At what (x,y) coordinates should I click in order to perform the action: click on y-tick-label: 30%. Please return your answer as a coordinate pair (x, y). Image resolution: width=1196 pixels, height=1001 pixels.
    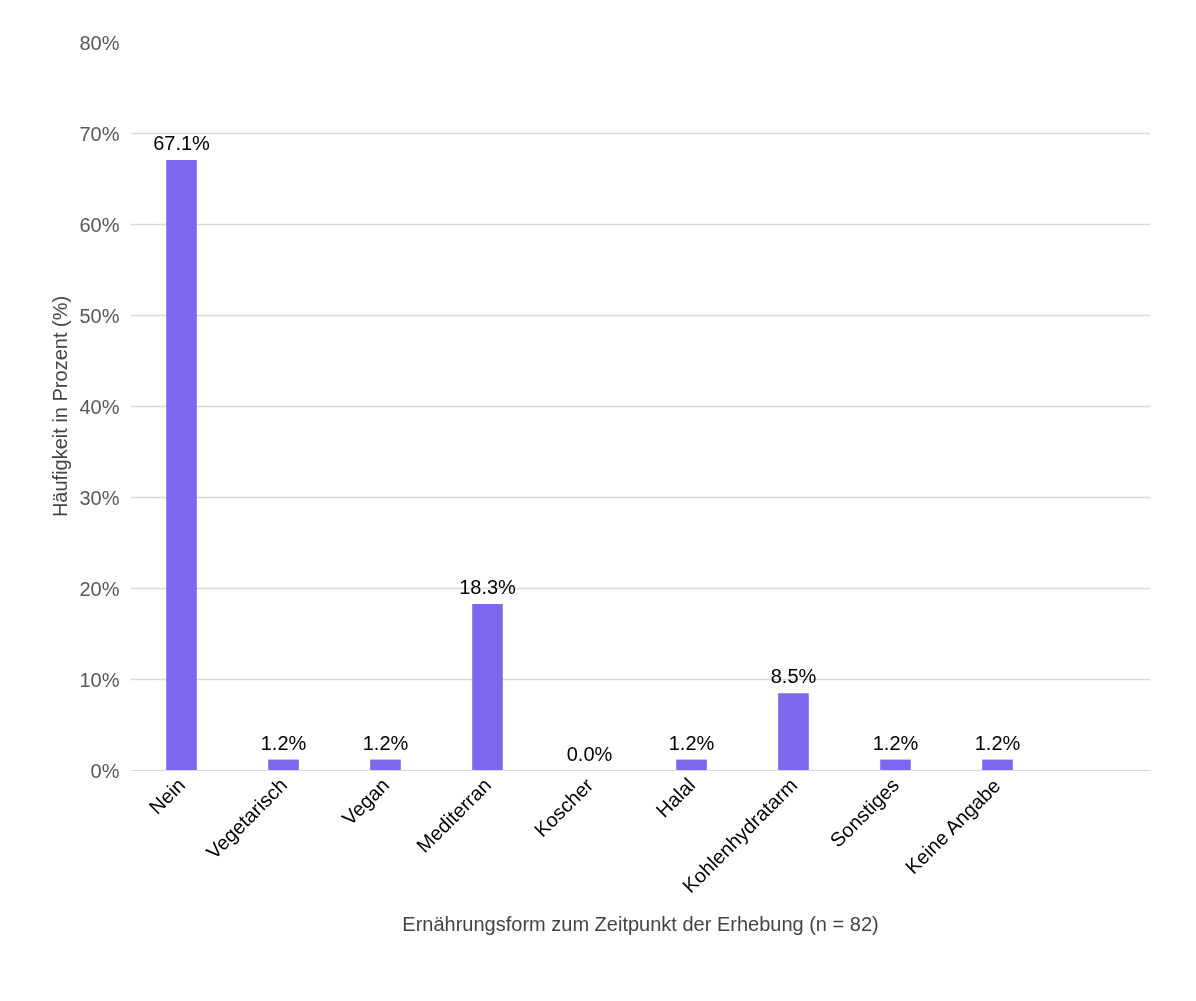
    Looking at the image, I should click on (99, 497).